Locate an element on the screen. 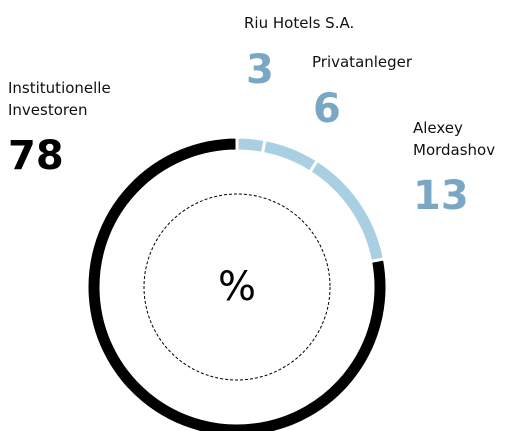 The width and height of the screenshot is (511, 431). center-label: % is located at coordinates (237, 287).